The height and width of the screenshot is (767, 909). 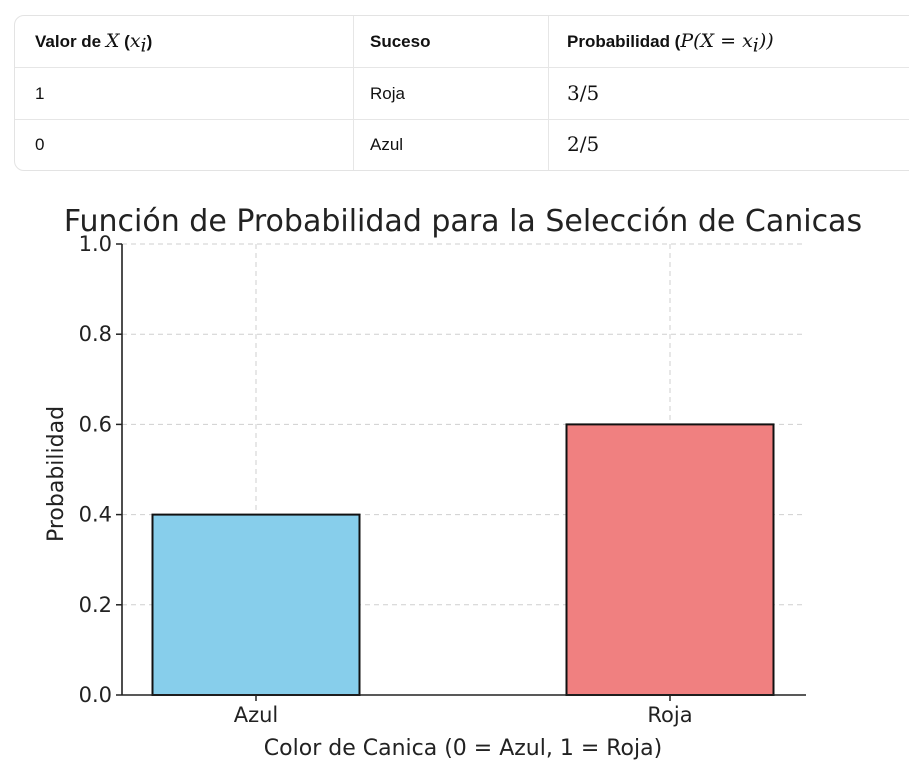 I want to click on x-tick-label: Roja, so click(x=669, y=715).